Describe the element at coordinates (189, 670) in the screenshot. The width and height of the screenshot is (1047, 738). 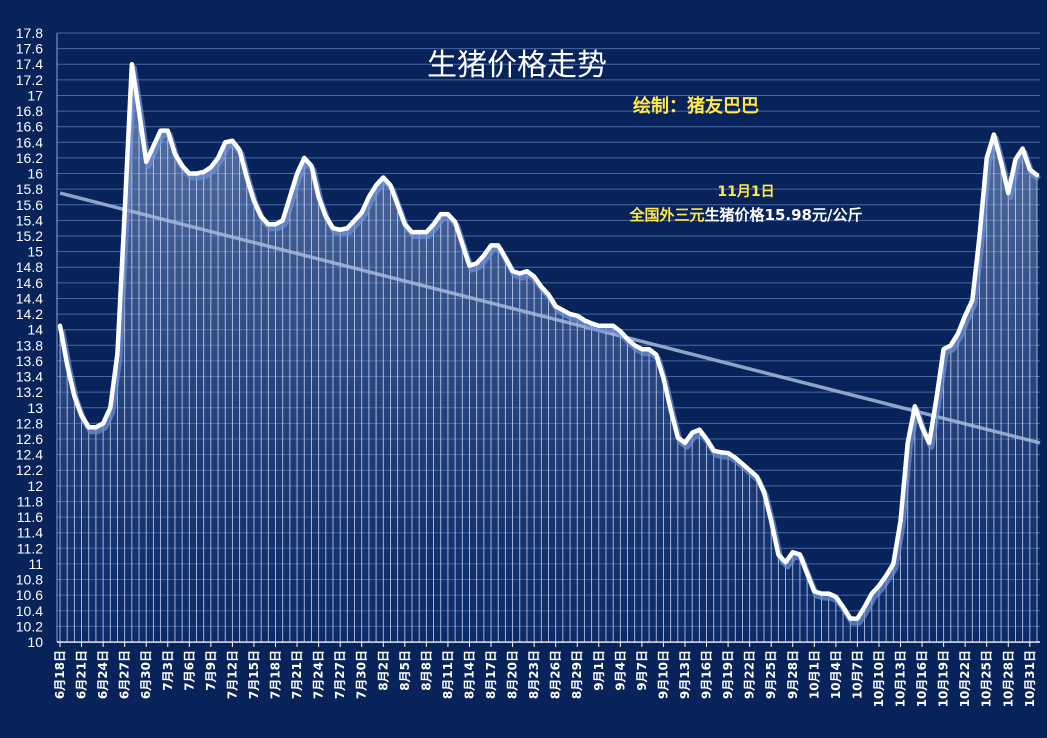
I see `x-tick-label: 7月6日` at that location.